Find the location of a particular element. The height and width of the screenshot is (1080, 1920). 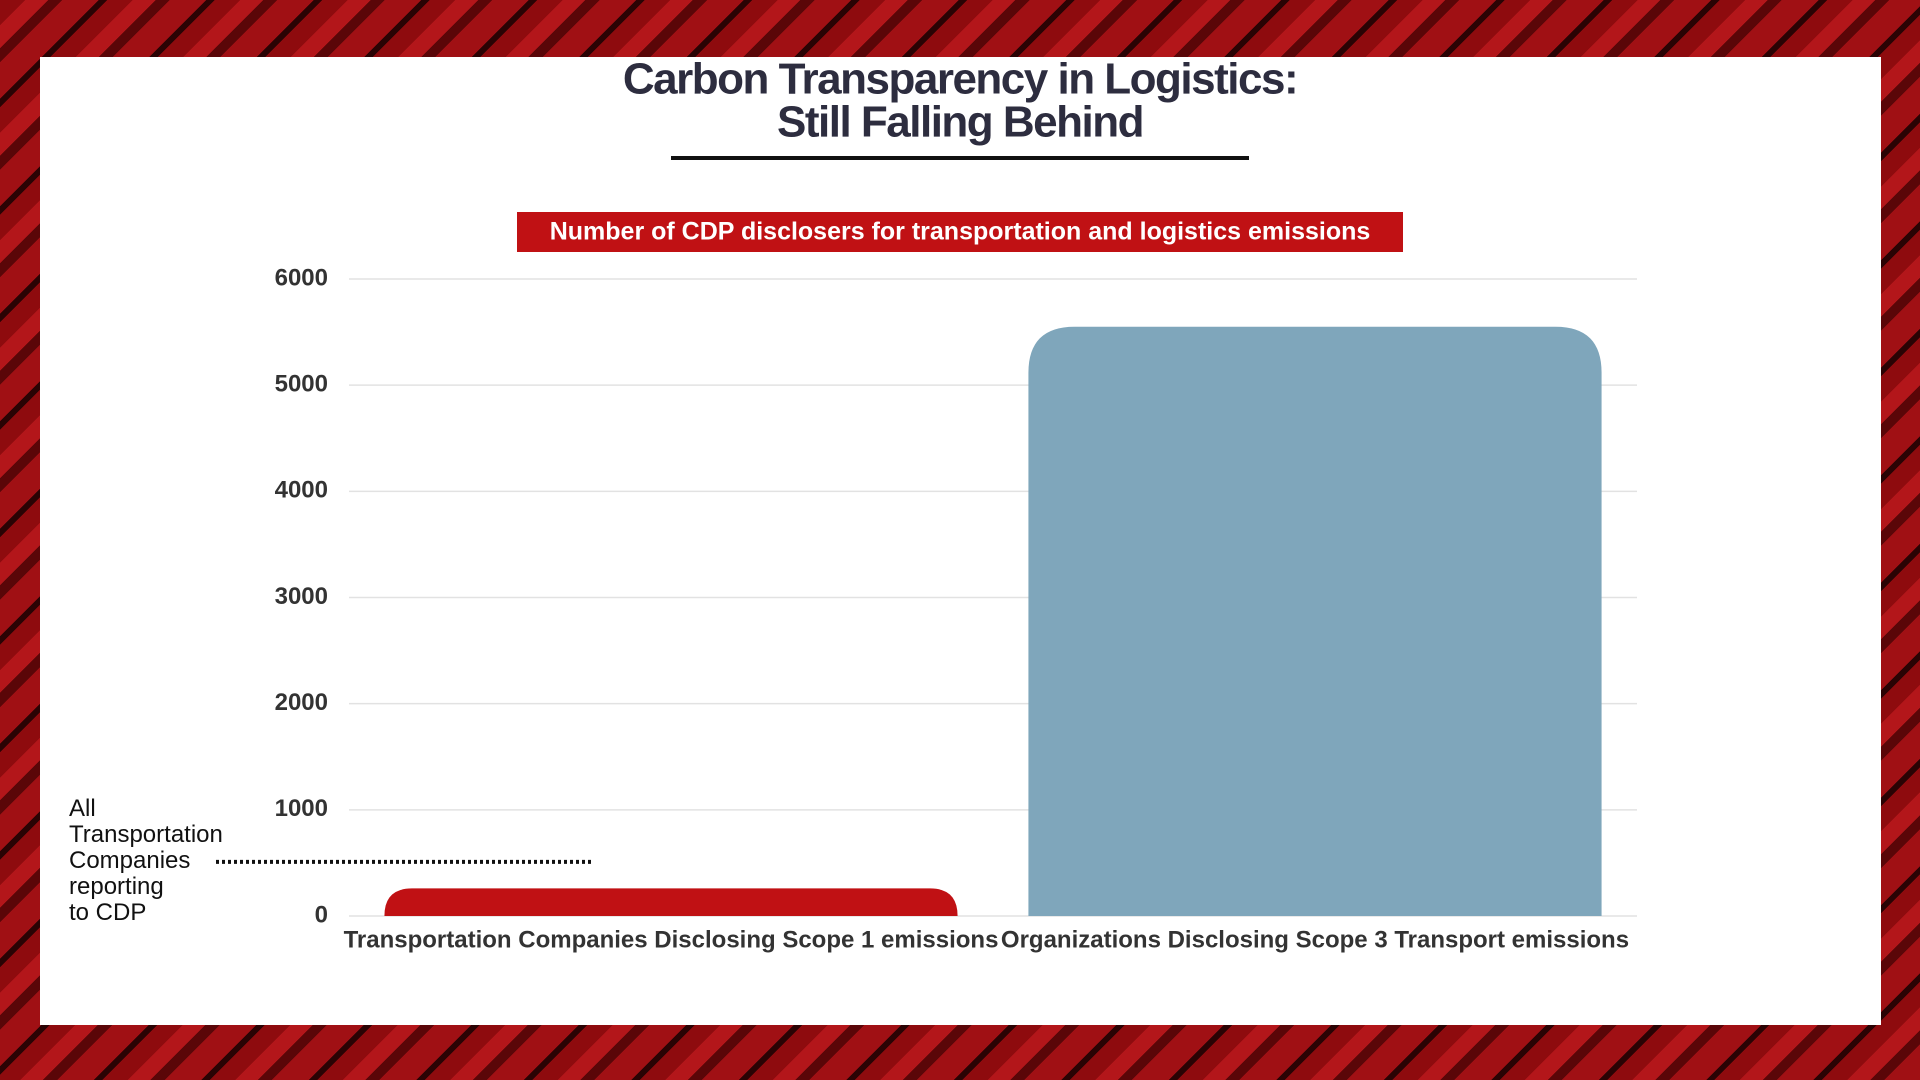

annotation-text: reporting is located at coordinates (116, 886).